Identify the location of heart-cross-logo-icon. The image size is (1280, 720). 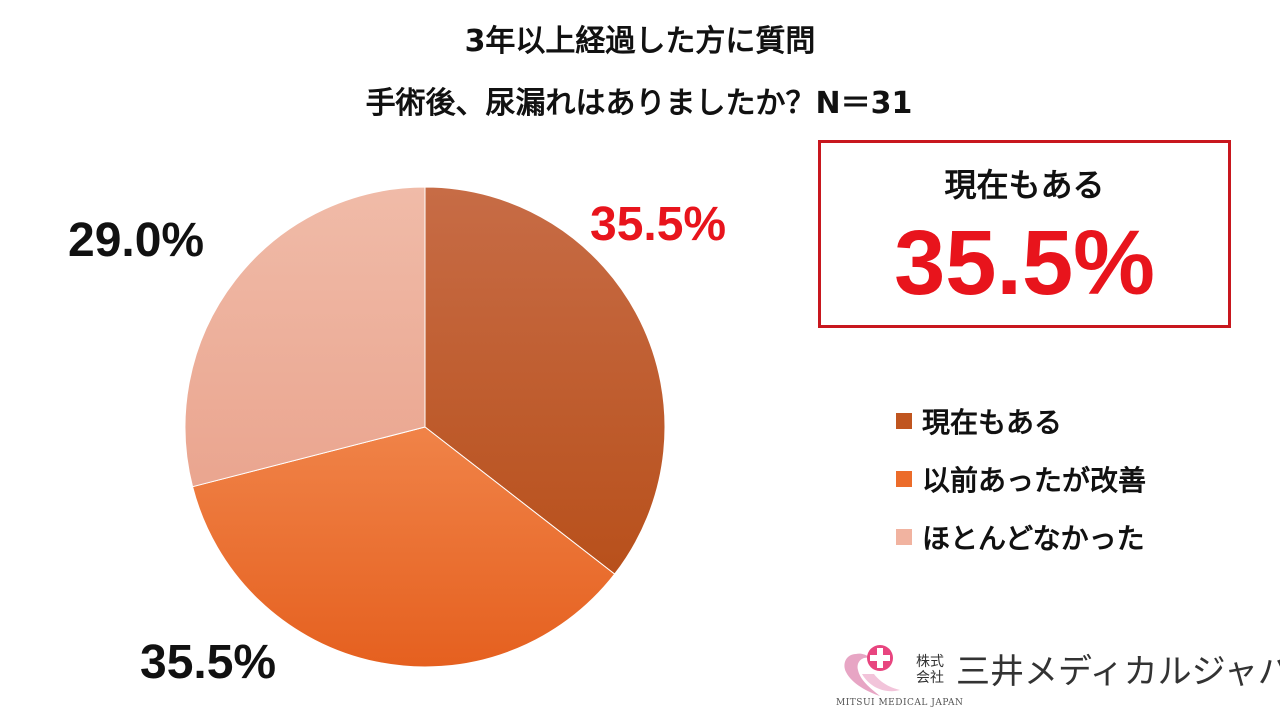
(872, 670).